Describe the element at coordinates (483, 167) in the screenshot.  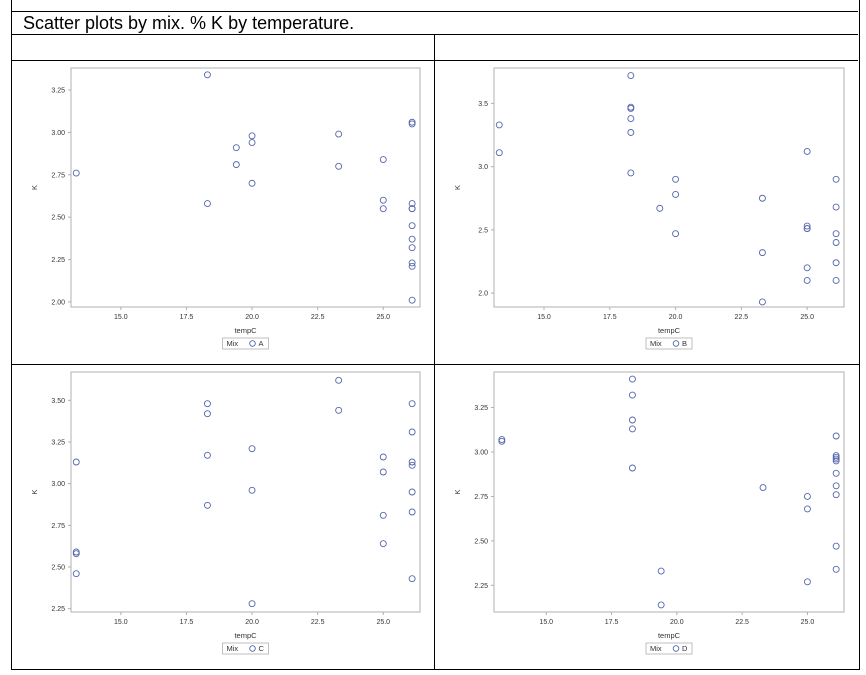
I see `y-tick-label: 3.0` at that location.